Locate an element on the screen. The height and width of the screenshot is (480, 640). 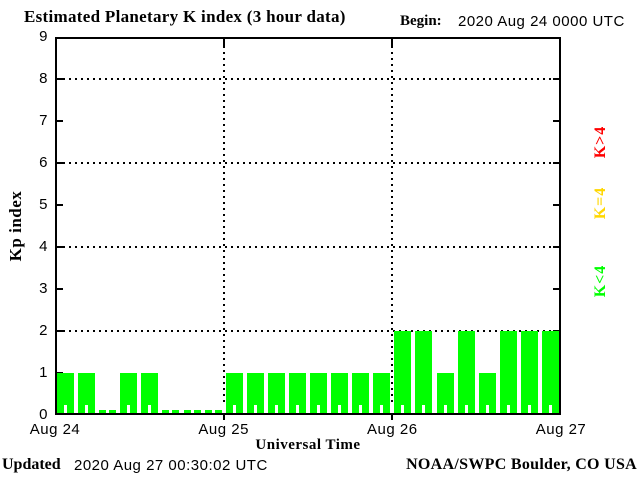
begin-value: 2020 Aug 24 0000 UTC is located at coordinates (541, 21).